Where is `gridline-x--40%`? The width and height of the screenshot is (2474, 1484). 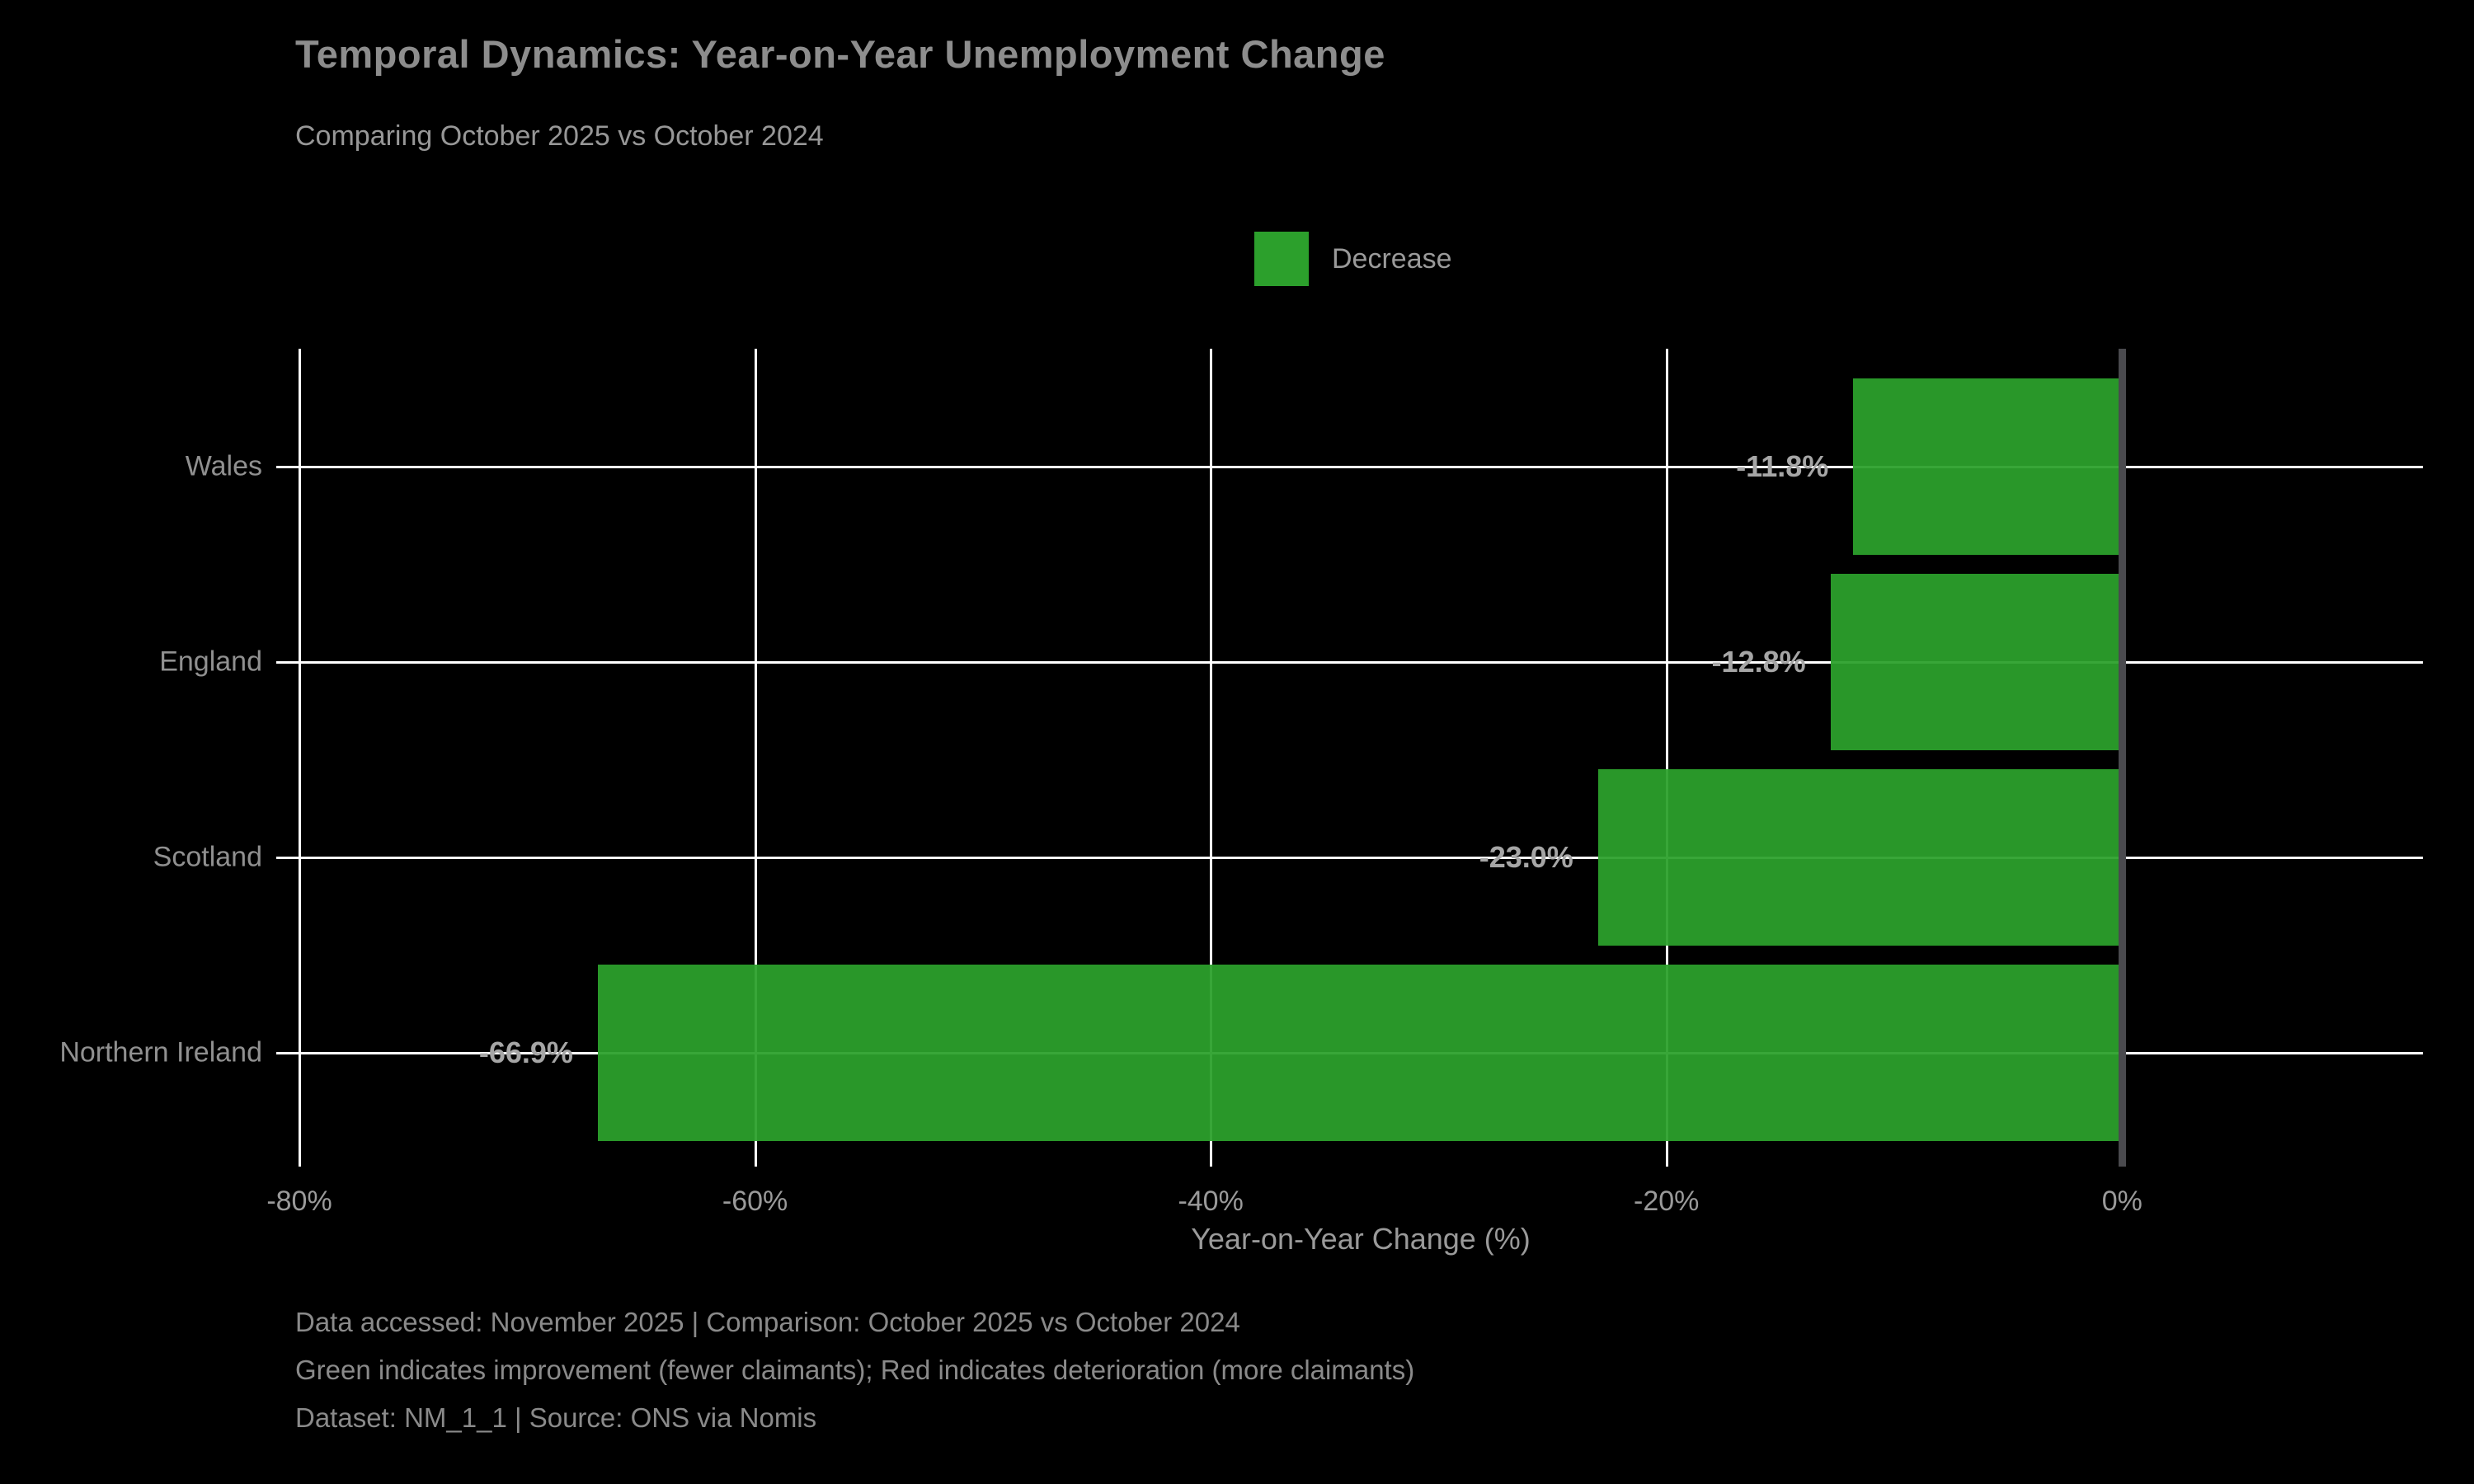 gridline-x--40% is located at coordinates (1211, 744).